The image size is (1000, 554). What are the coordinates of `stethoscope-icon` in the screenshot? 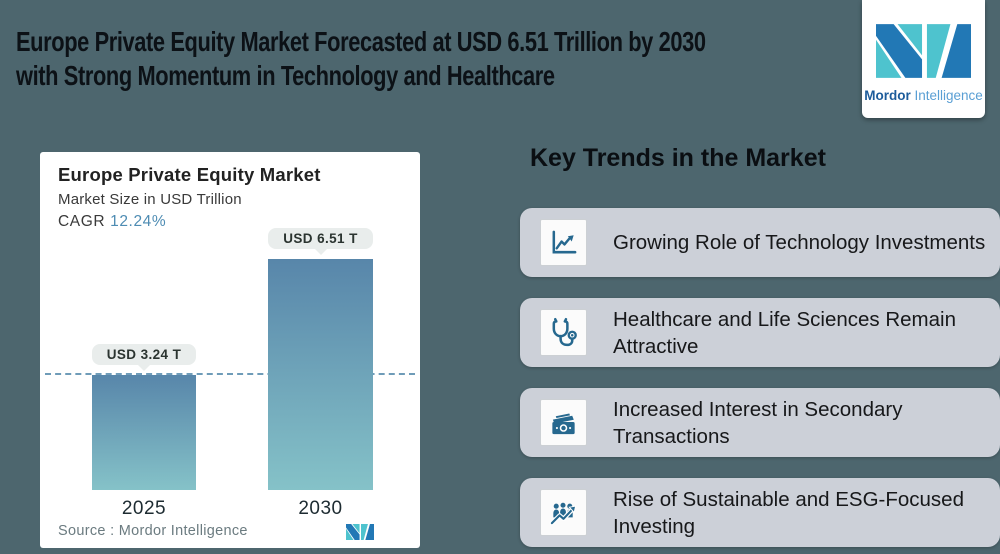 It's located at (564, 332).